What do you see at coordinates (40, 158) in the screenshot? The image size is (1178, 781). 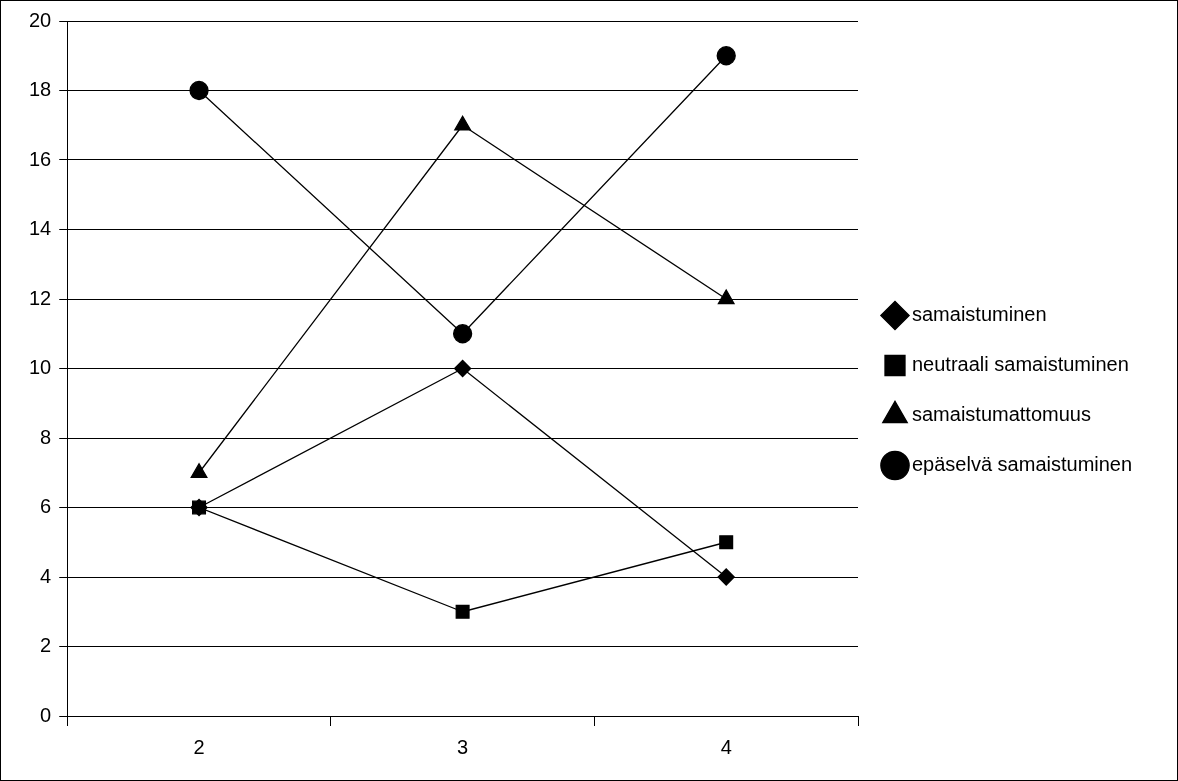 I see `y-tick-label: 16` at bounding box center [40, 158].